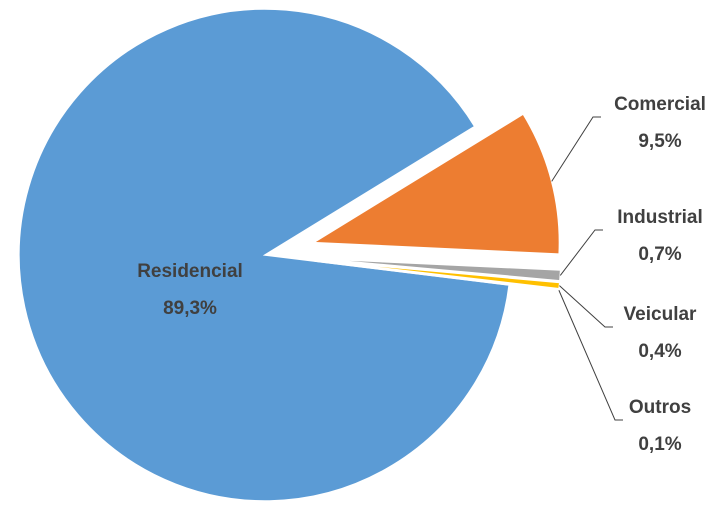 Image resolution: width=725 pixels, height=506 pixels. What do you see at coordinates (660, 104) in the screenshot?
I see `slice-label: Comercial` at bounding box center [660, 104].